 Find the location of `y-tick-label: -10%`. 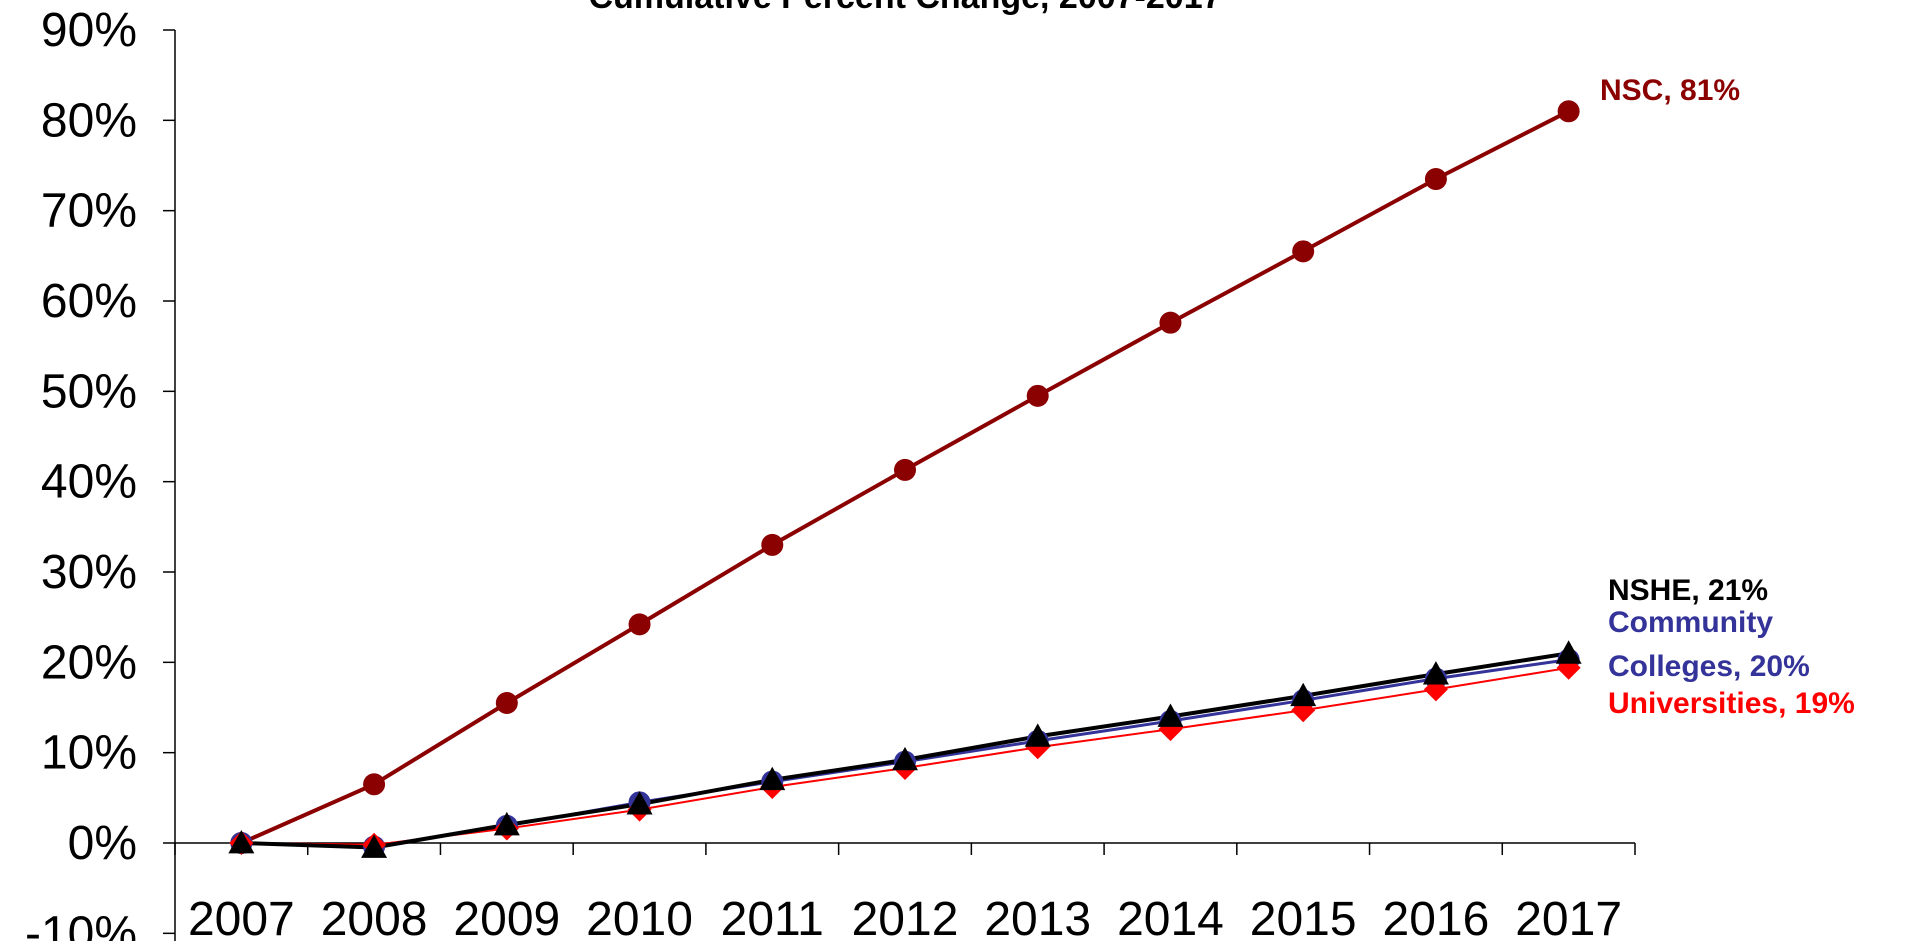

y-tick-label: -10% is located at coordinates (81, 924).